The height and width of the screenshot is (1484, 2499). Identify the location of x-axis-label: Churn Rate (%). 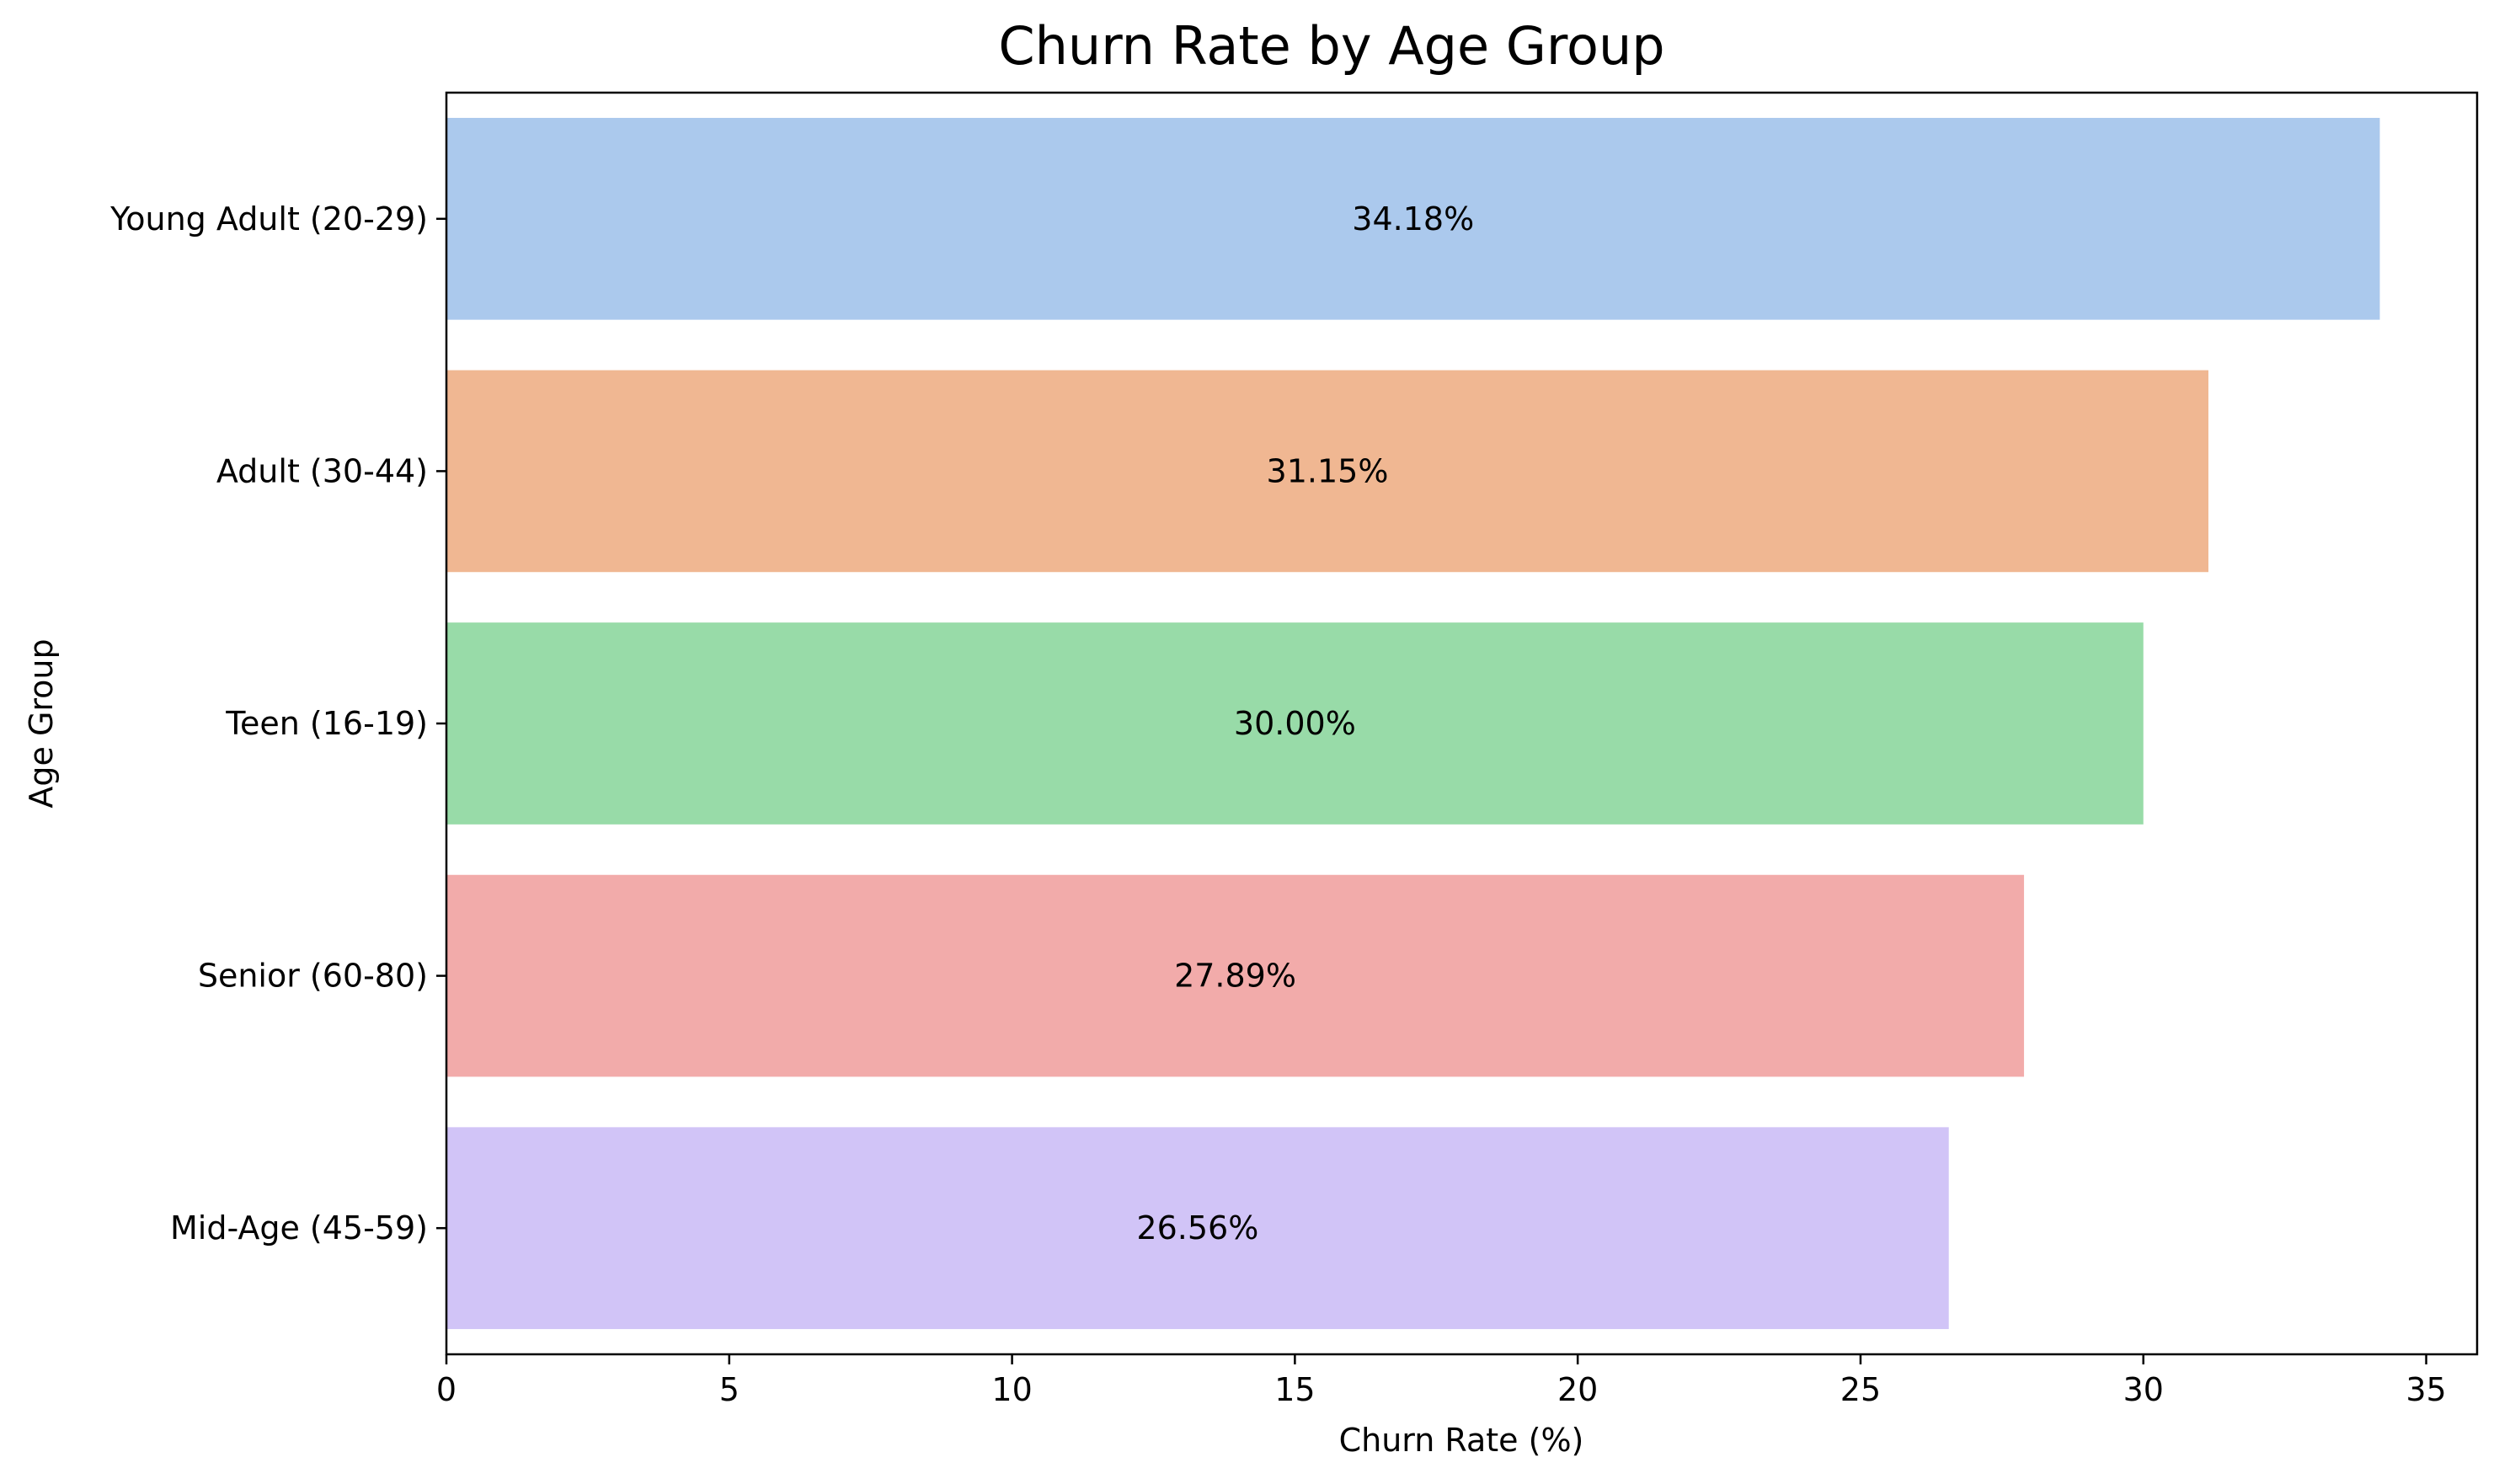
(1461, 1441).